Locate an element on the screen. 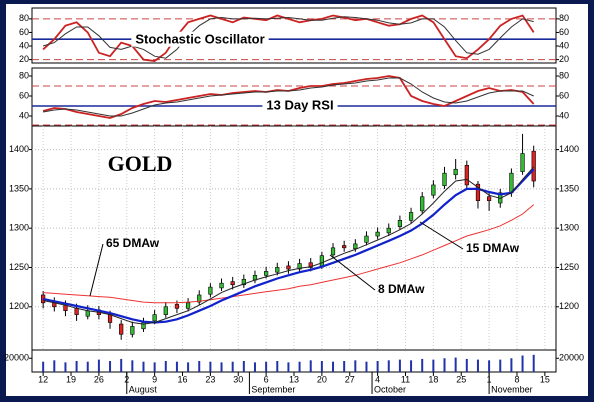 Image resolution: width=594 pixels, height=402 pixels. y-tick-label: 1300 is located at coordinates (19, 228).